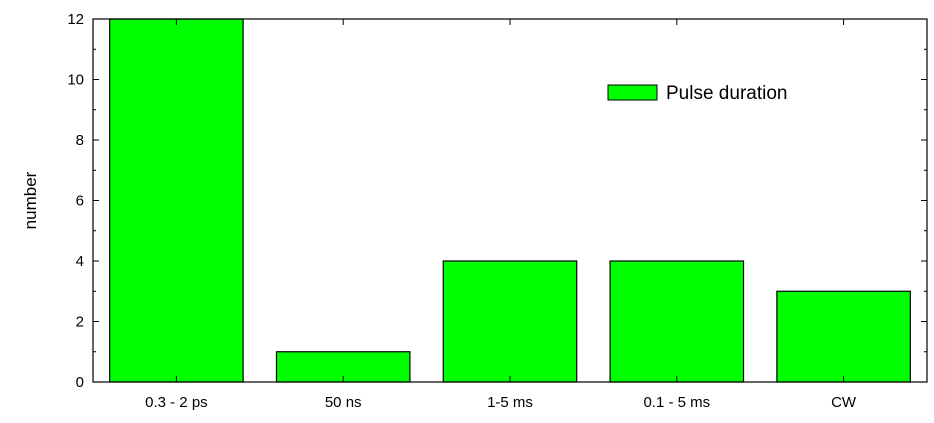 The width and height of the screenshot is (934, 423). I want to click on x-tick-label-1: 50 ns, so click(343, 402).